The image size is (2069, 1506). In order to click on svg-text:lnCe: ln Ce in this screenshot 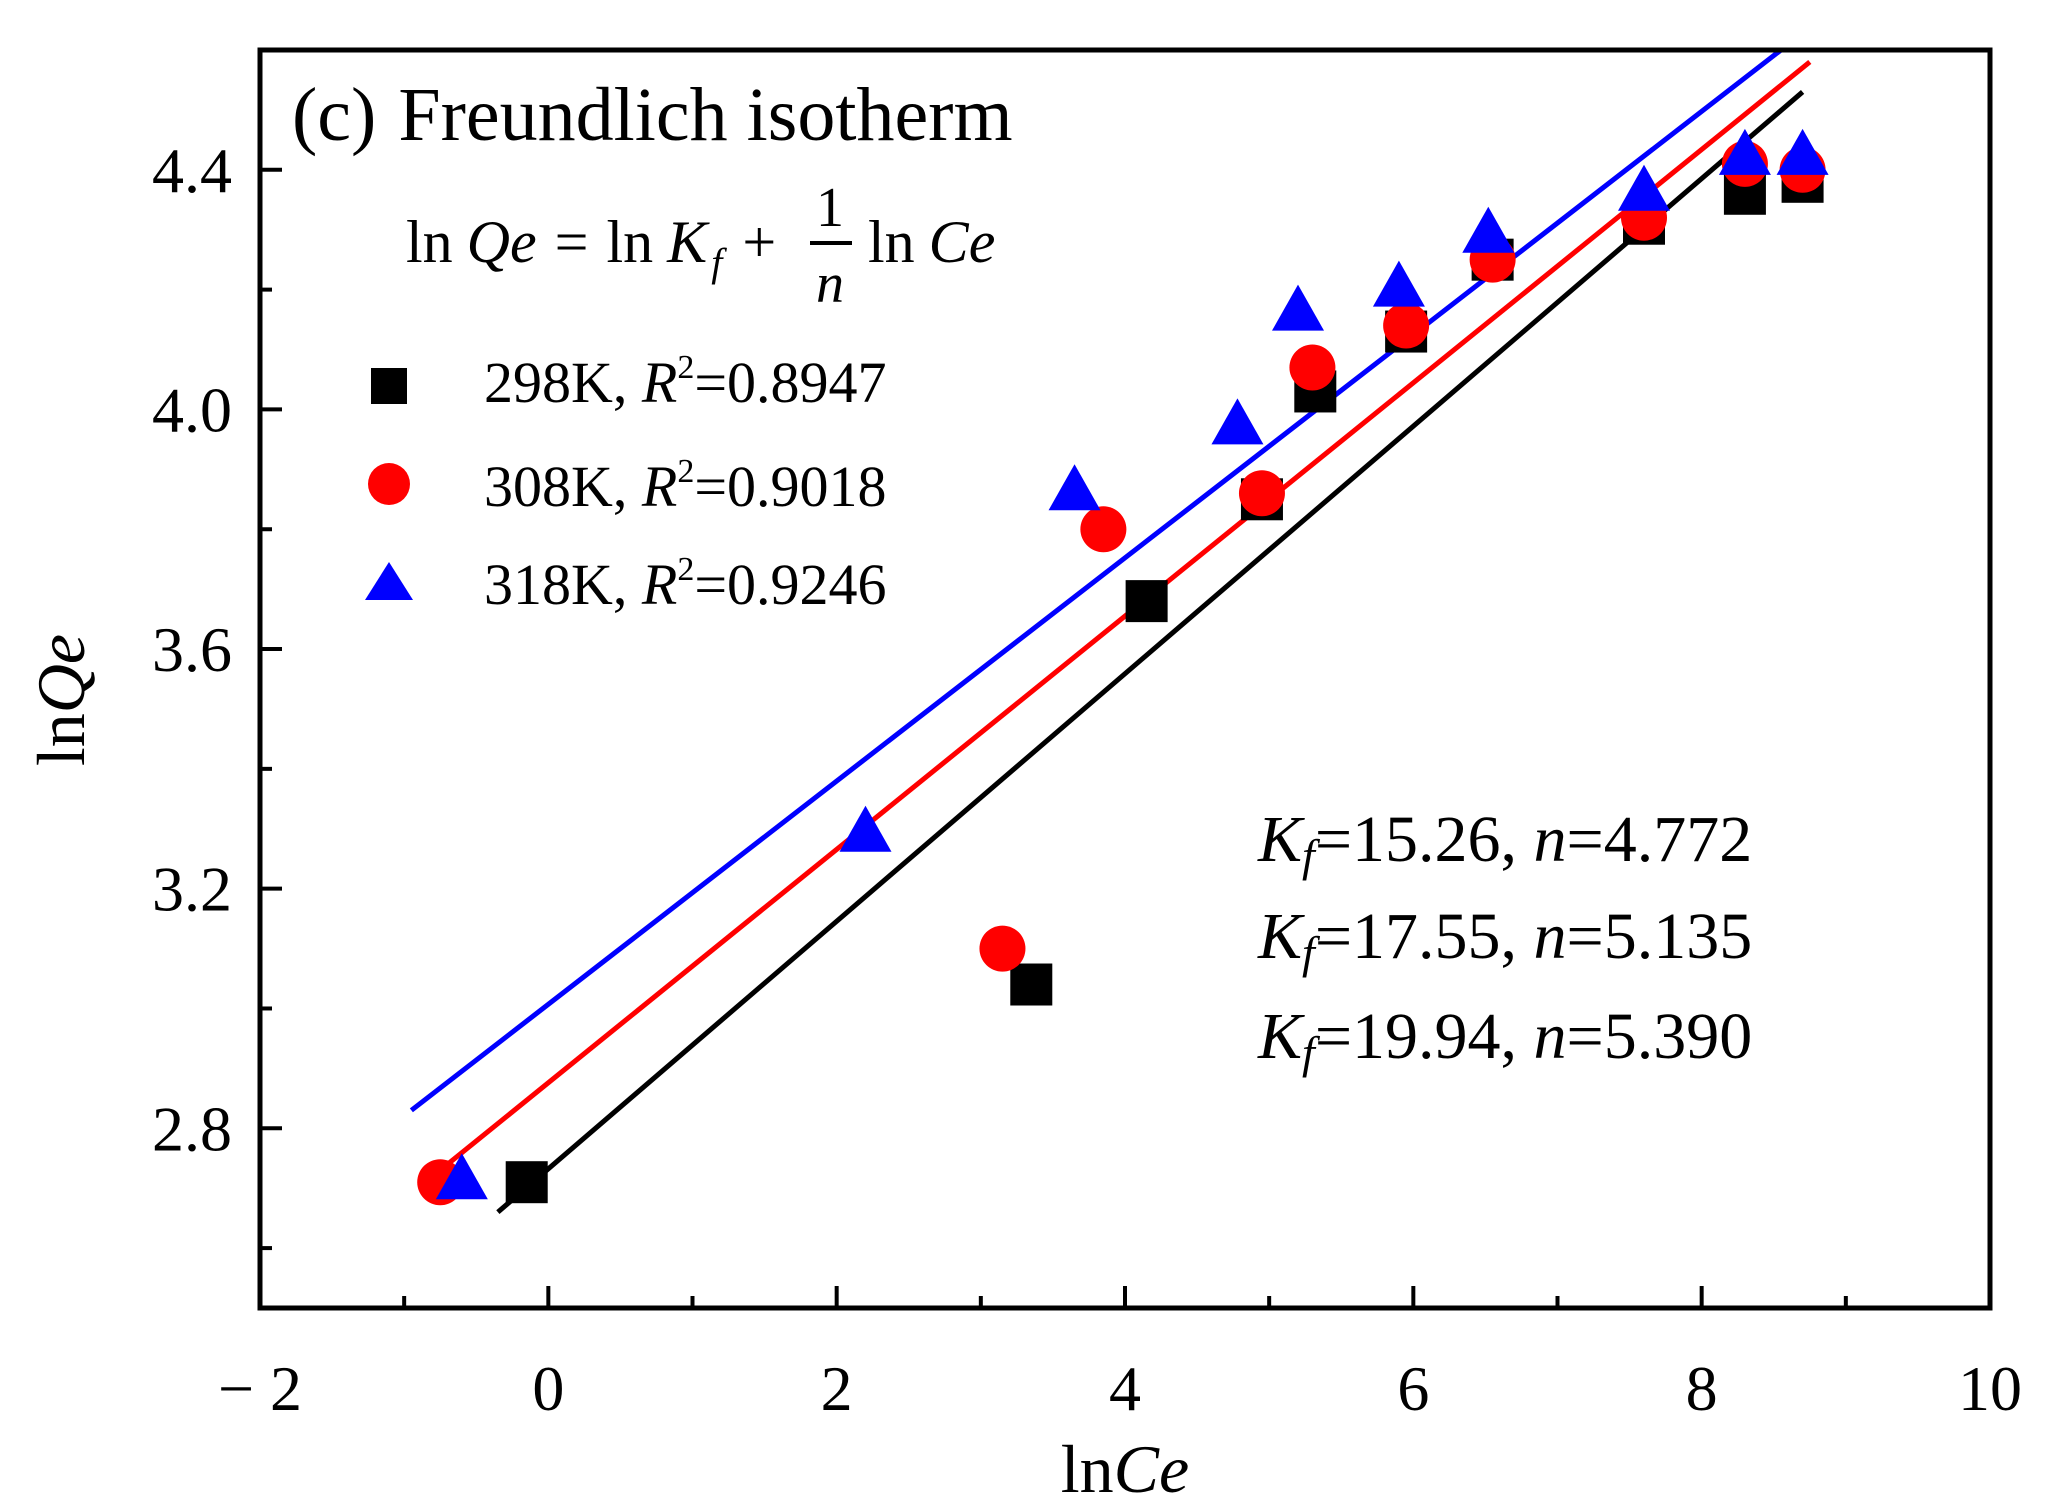, I will do `click(931, 242)`.